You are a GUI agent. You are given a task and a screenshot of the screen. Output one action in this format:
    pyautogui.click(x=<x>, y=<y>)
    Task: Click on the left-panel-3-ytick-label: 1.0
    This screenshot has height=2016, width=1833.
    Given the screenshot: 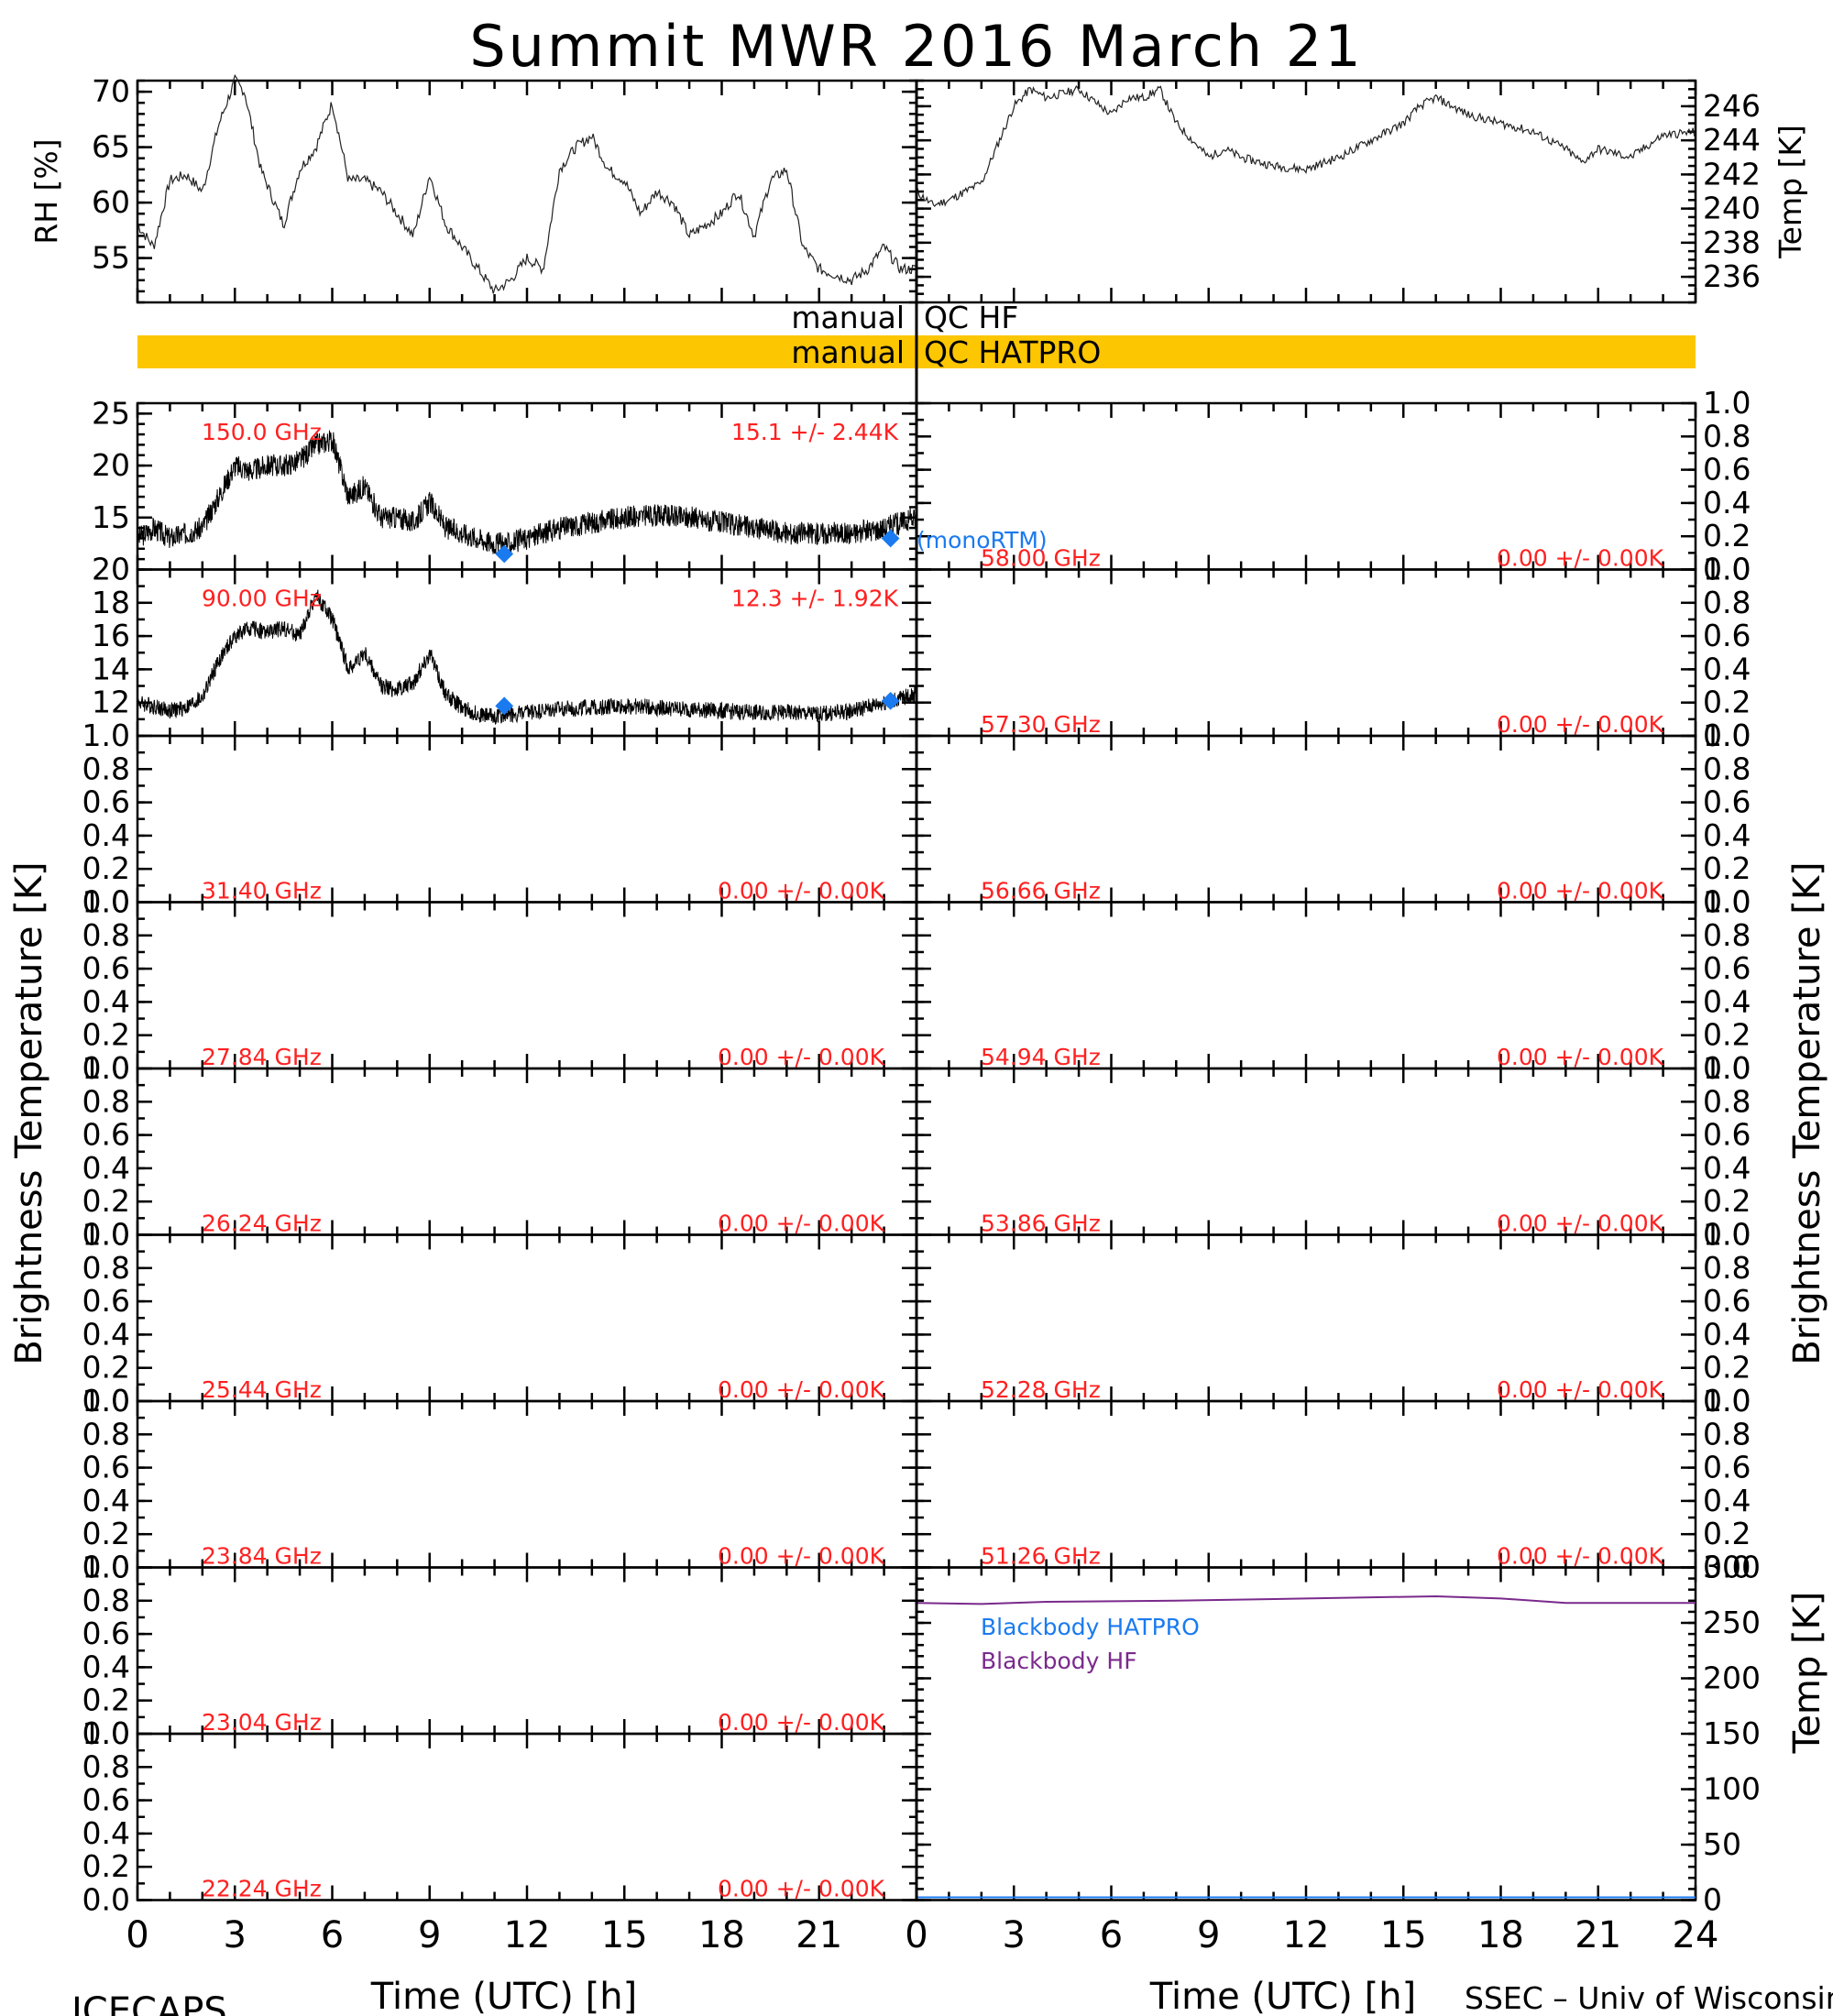 What is the action you would take?
    pyautogui.click(x=106, y=902)
    